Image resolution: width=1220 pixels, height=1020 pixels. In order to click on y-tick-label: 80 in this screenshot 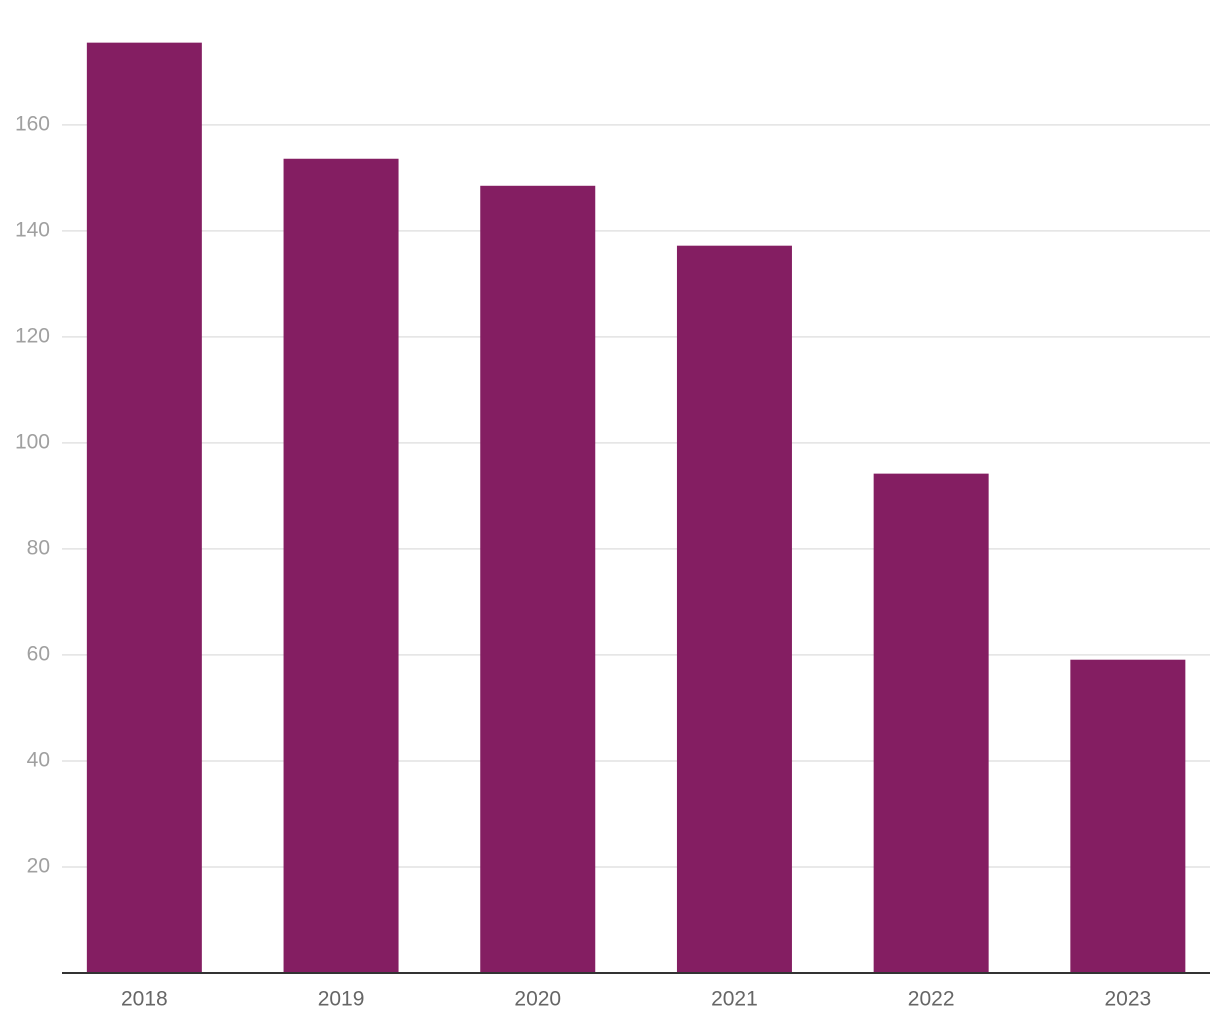, I will do `click(38, 547)`.